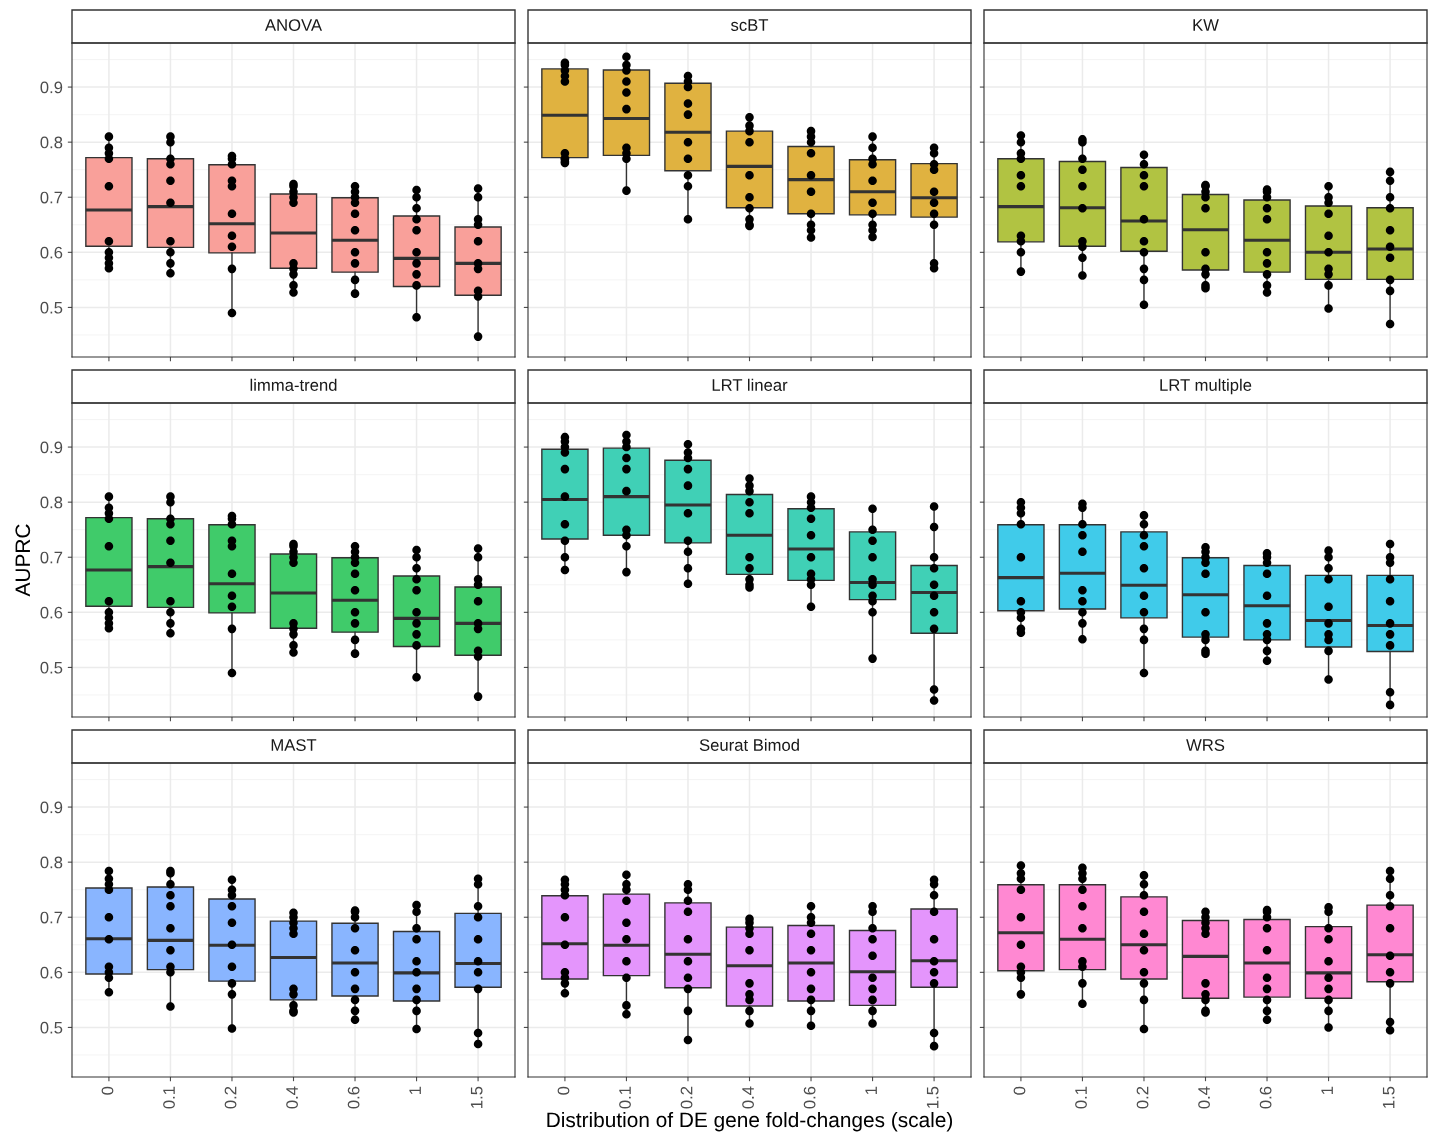 This screenshot has width=1432, height=1140. I want to click on chart-title: LRT linear, so click(750, 384).